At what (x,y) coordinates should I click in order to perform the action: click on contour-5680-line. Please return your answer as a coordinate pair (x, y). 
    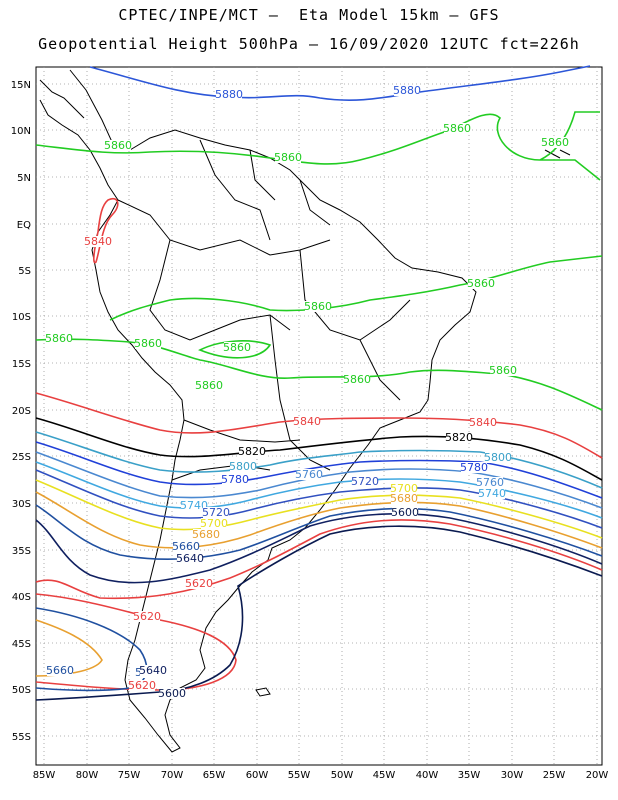
    Looking at the image, I should click on (319, 520).